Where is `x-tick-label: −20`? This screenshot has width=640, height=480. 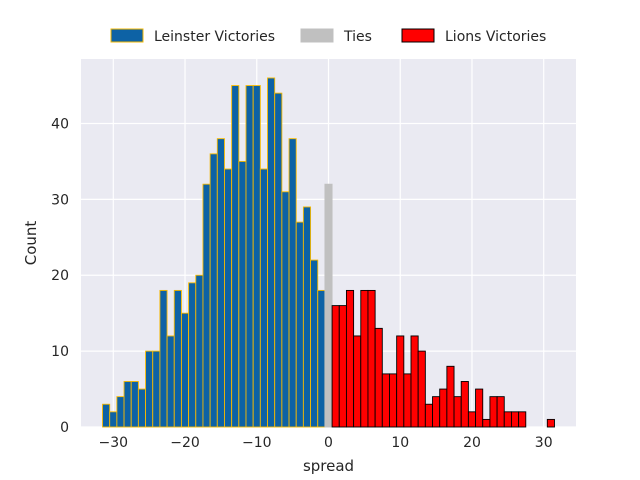 x-tick-label: −20 is located at coordinates (185, 443).